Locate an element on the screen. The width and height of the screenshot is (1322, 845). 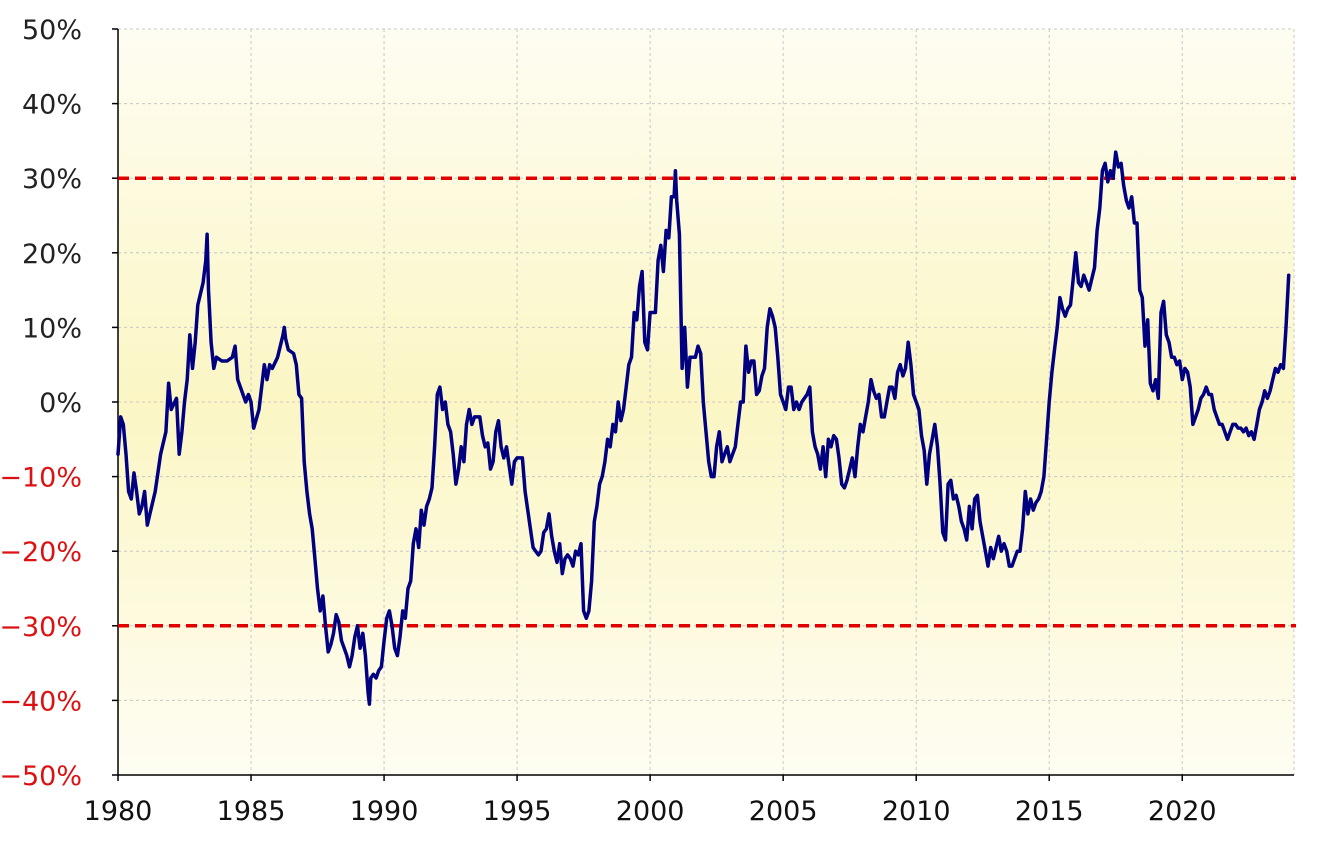
y-tick-label: 0% is located at coordinates (60, 403).